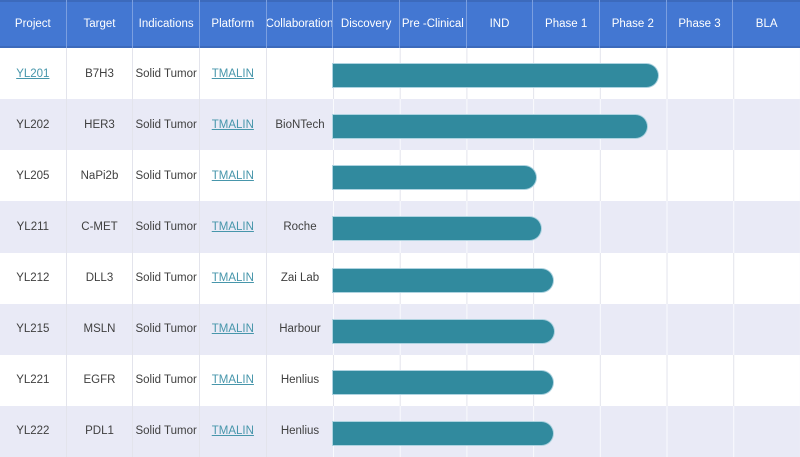  I want to click on table-row: YL212 DLL3 Solid Tumor TMALIN Zai Lab, so click(400, 278).